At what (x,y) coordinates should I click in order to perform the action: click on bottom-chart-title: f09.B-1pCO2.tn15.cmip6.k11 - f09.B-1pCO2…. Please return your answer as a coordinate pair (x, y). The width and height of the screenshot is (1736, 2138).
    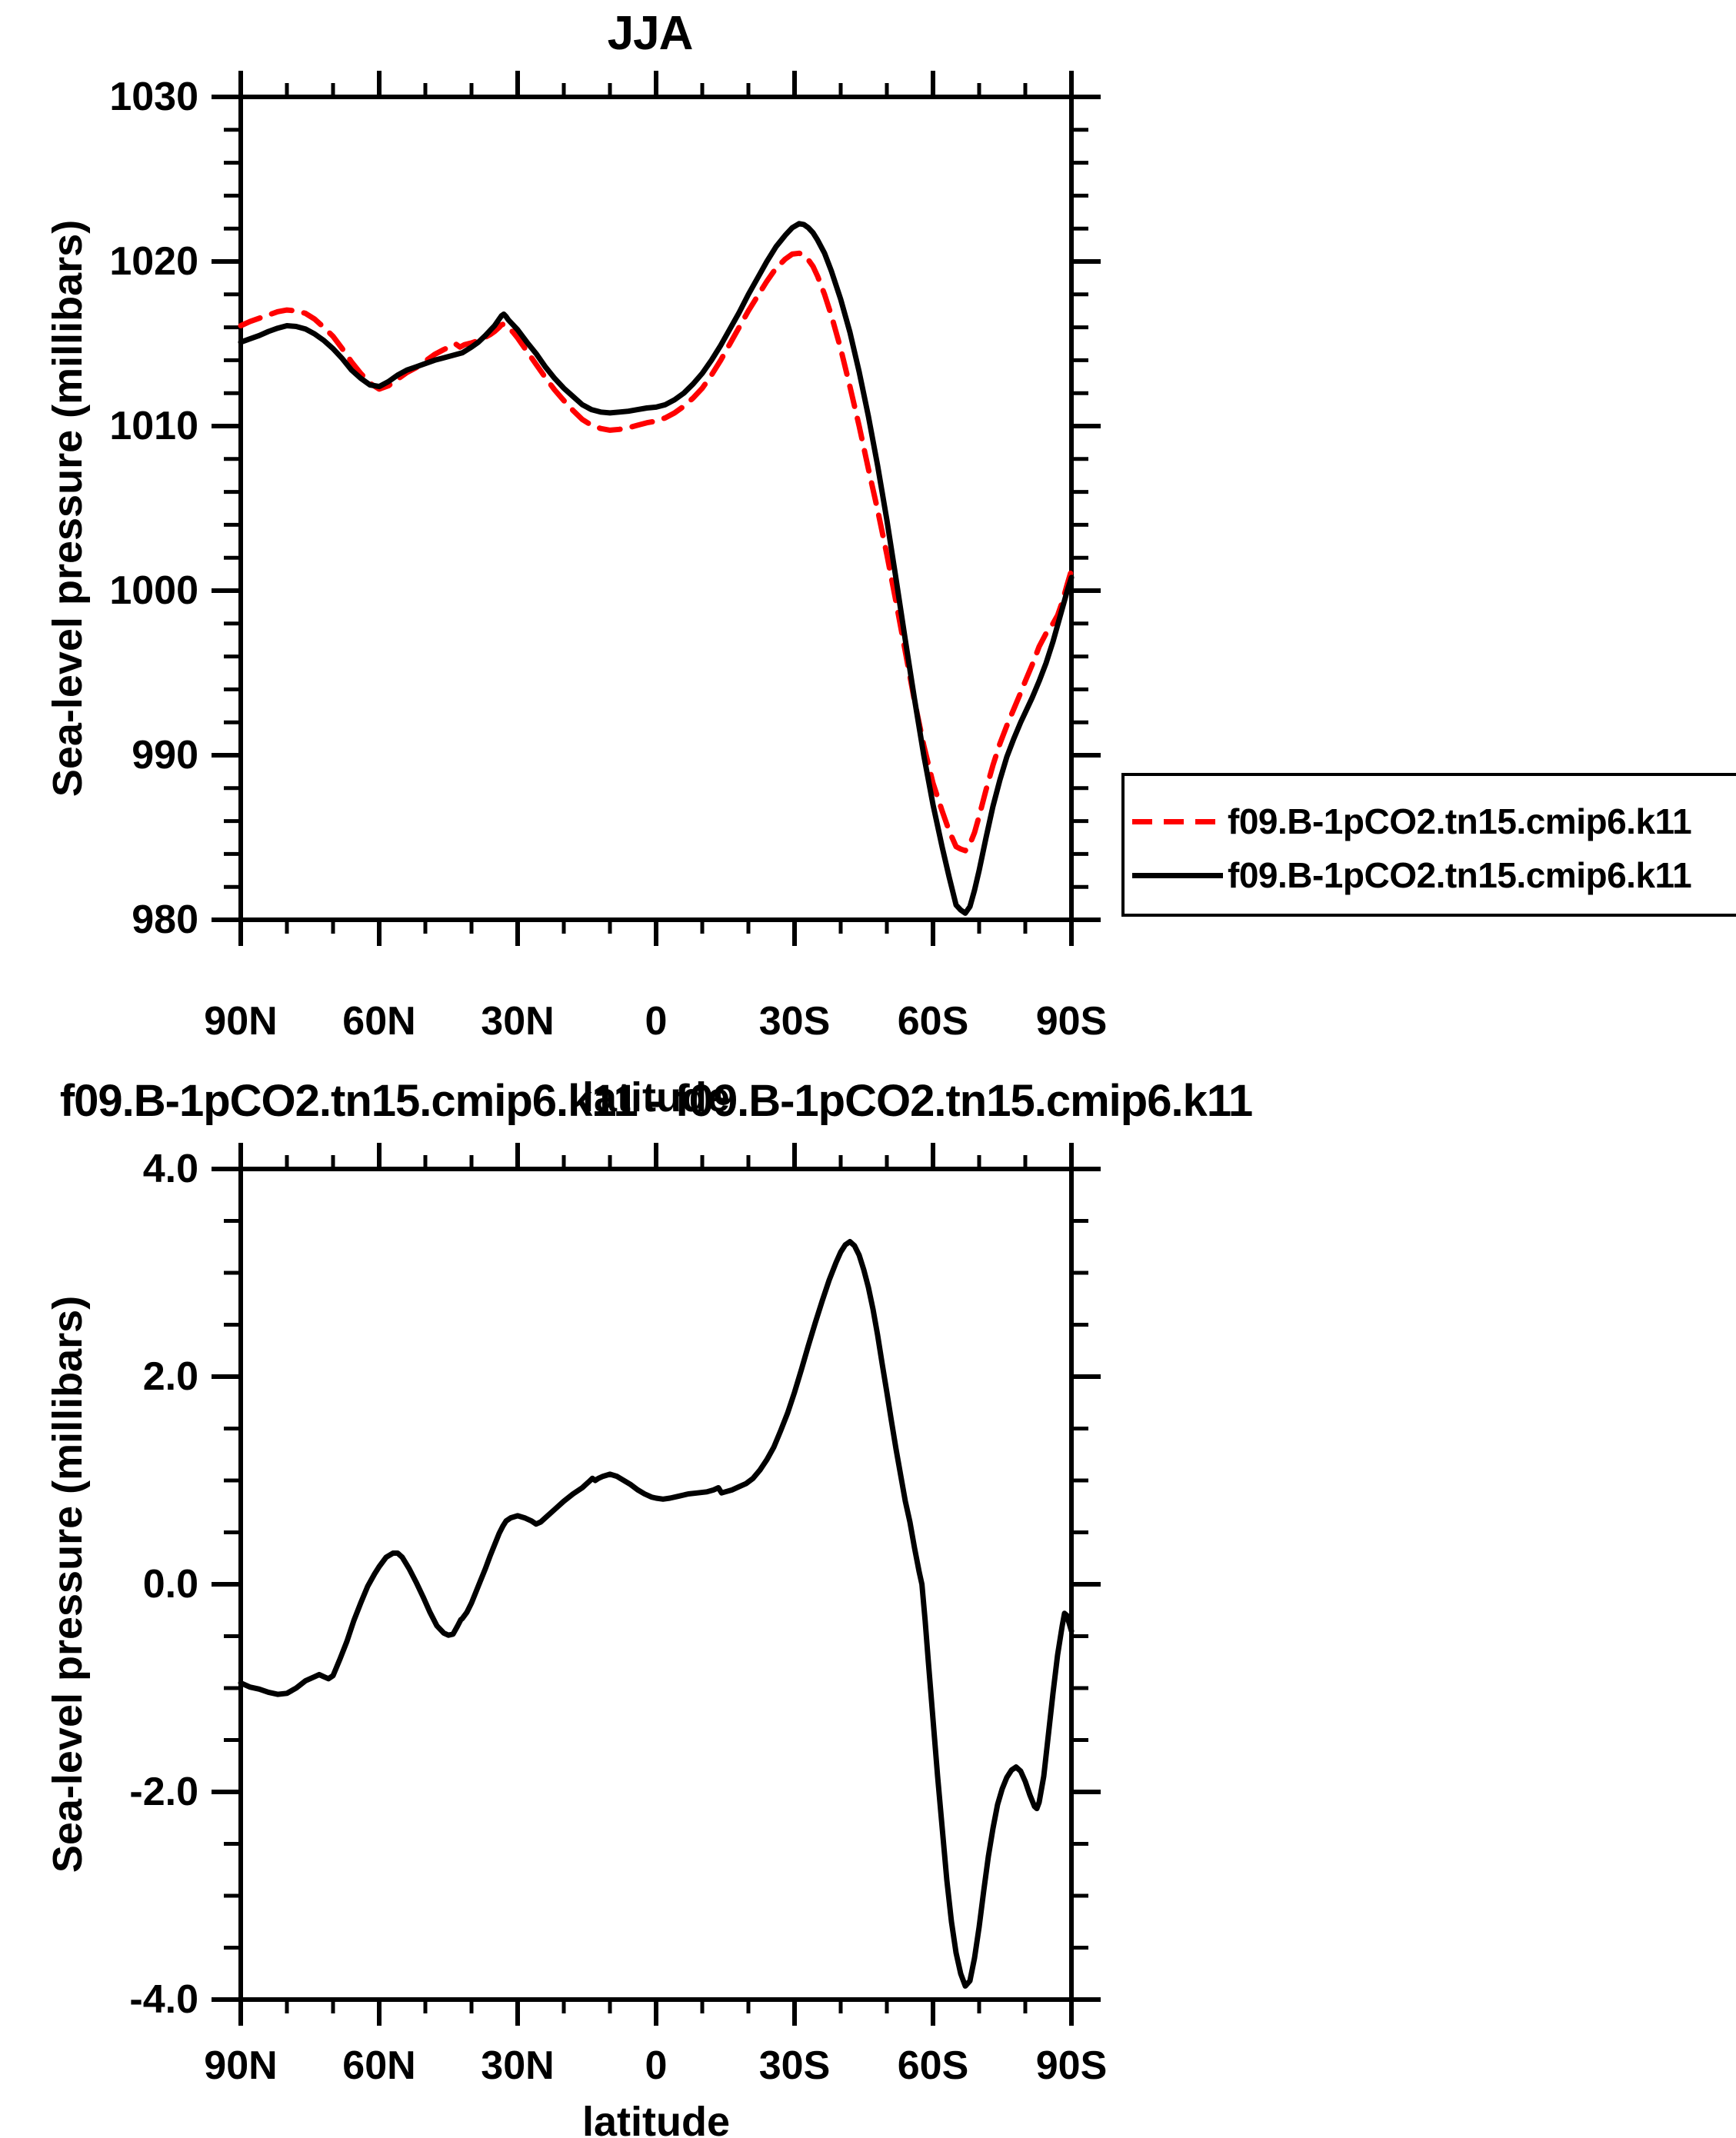
    Looking at the image, I should click on (656, 1101).